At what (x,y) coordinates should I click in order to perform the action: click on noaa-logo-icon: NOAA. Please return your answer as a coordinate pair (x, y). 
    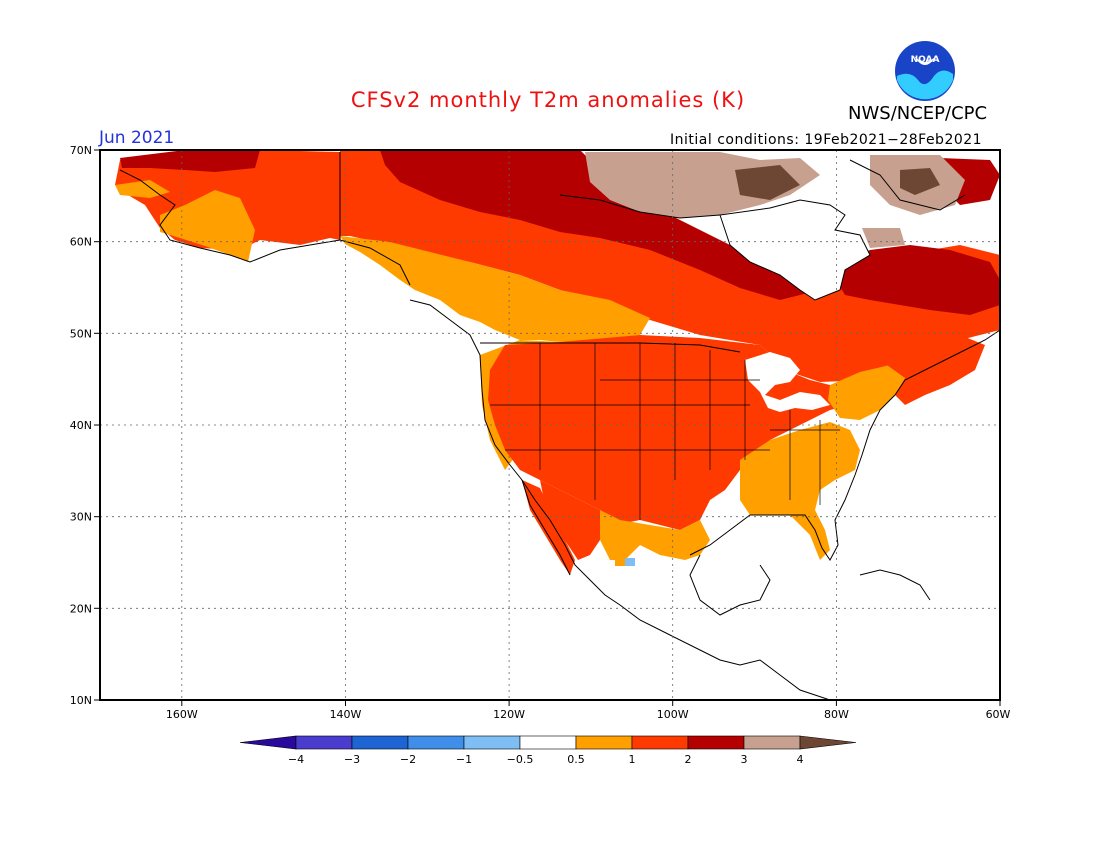
    Looking at the image, I should click on (925, 71).